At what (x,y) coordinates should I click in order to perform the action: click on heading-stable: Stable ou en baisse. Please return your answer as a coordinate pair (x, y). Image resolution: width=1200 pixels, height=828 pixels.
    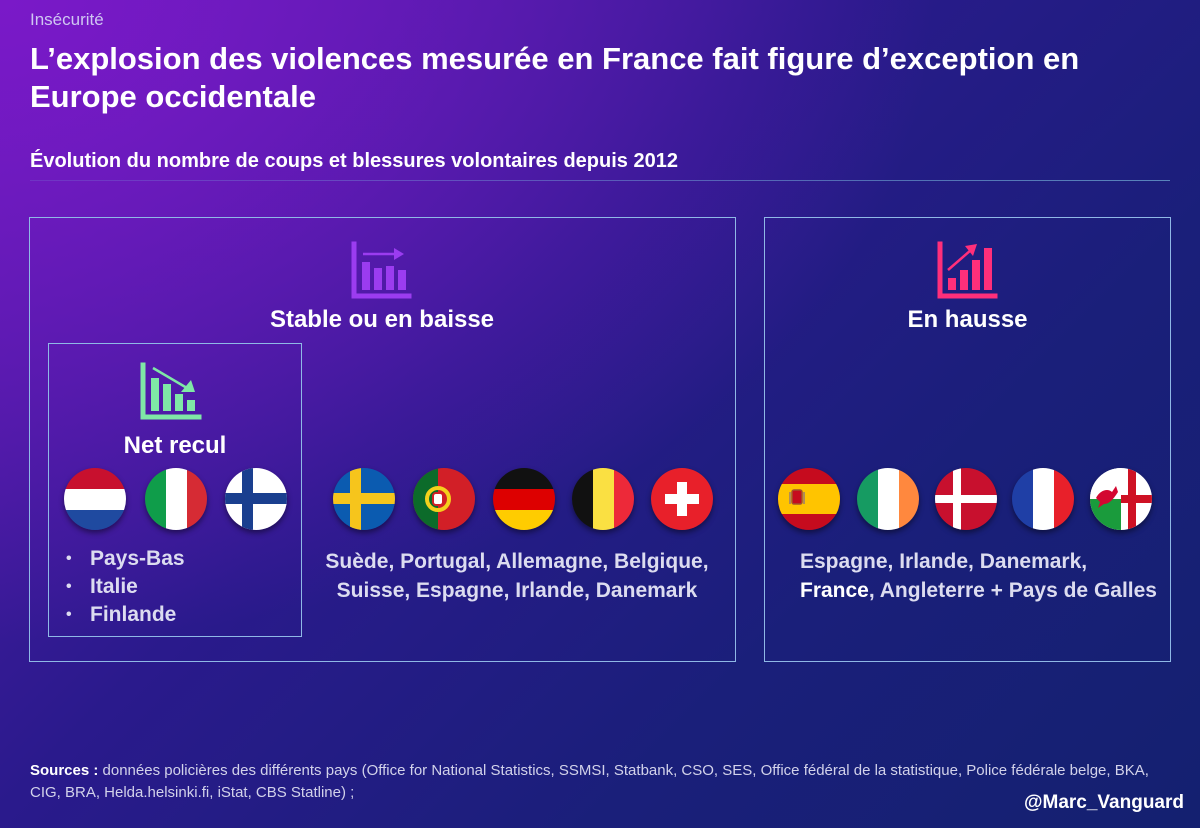
    Looking at the image, I should click on (382, 319).